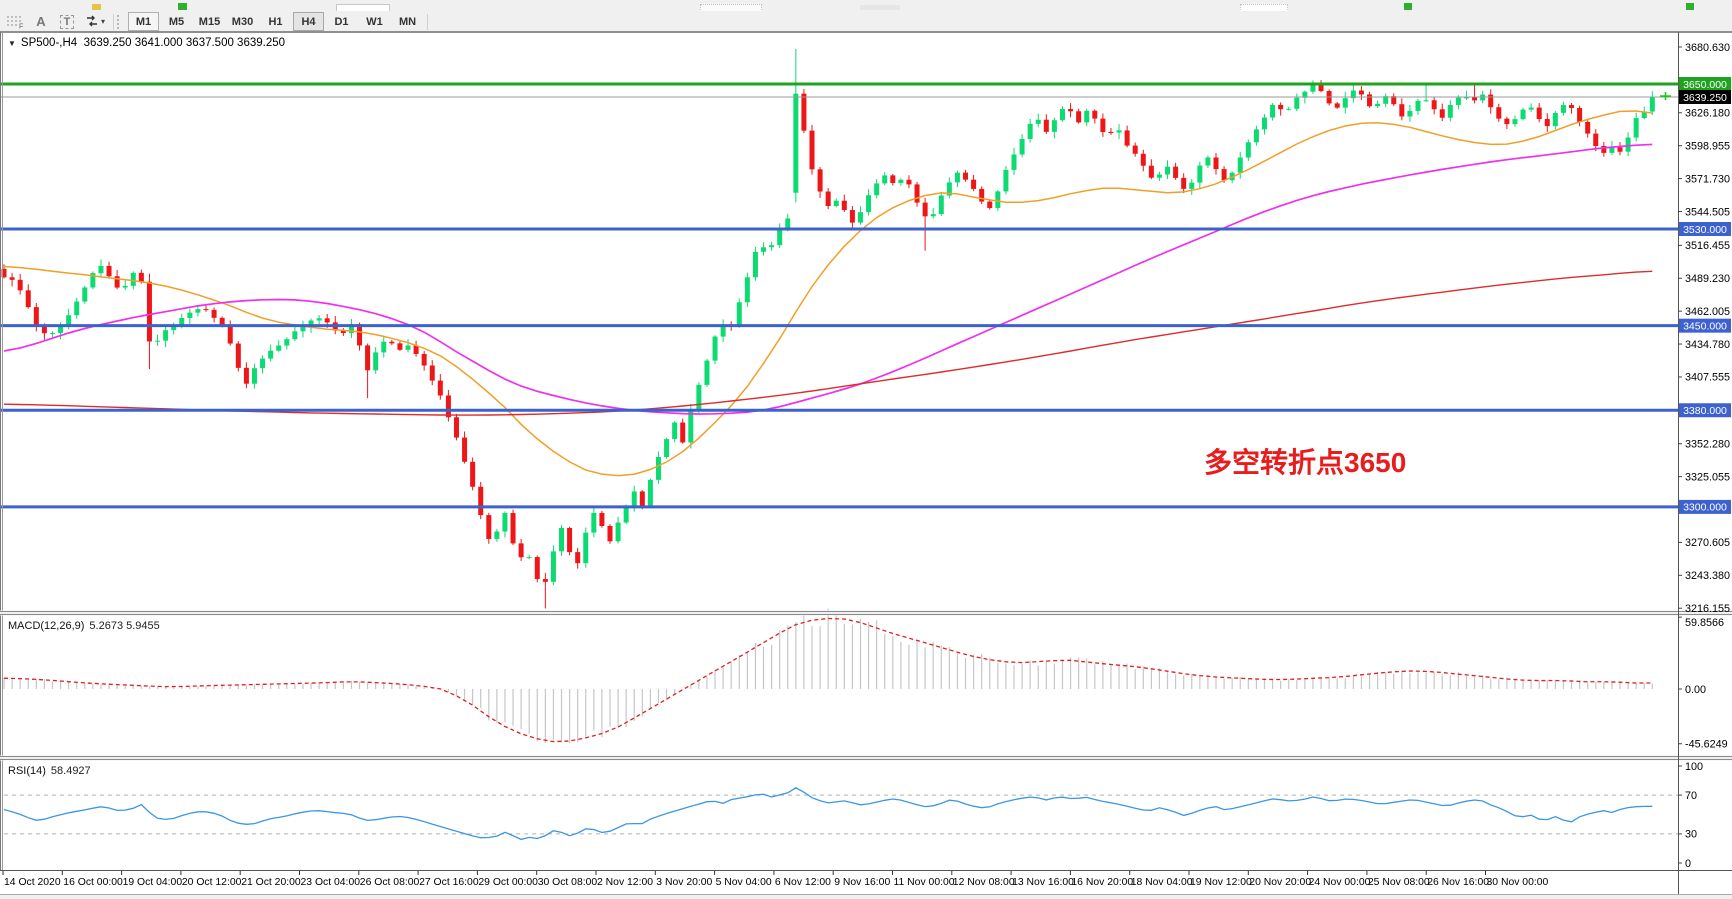 The height and width of the screenshot is (899, 1732). Describe the element at coordinates (27, 771) in the screenshot. I see `rsi-name: RSI(14)` at that location.